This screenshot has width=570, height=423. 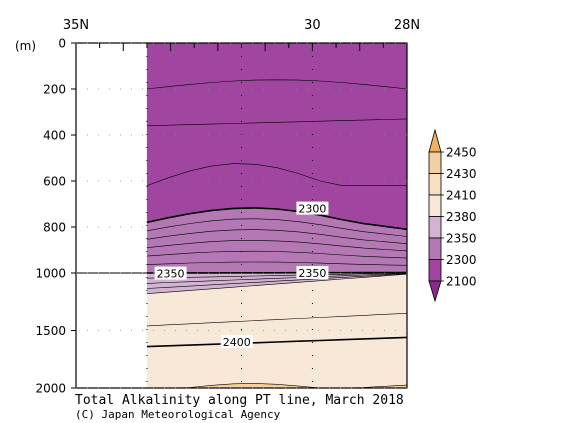 What do you see at coordinates (54, 228) in the screenshot?
I see `y-tick-label: 800` at bounding box center [54, 228].